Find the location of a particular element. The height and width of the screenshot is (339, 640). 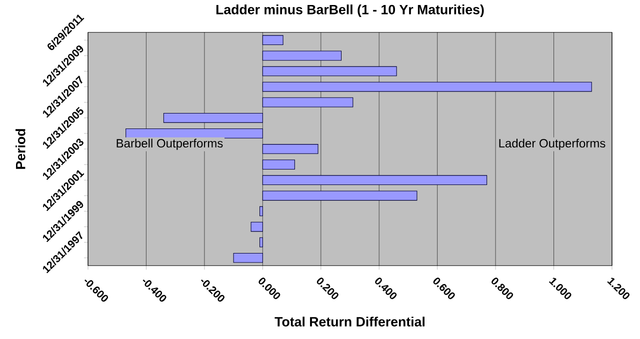

x-axis-title: Total Return Differential is located at coordinates (349, 321).